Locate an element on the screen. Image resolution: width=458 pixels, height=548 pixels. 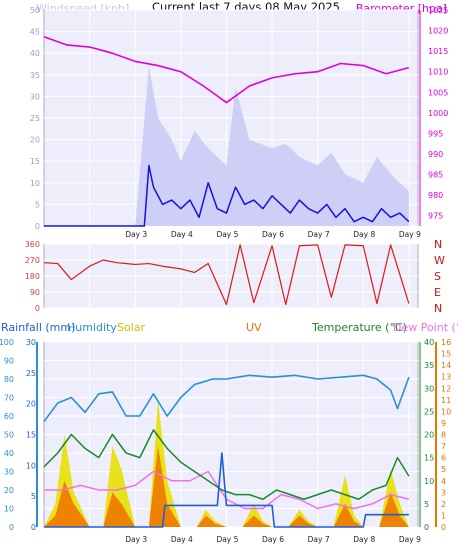
uv-y-tick-label: 1 is located at coordinates (443, 515).